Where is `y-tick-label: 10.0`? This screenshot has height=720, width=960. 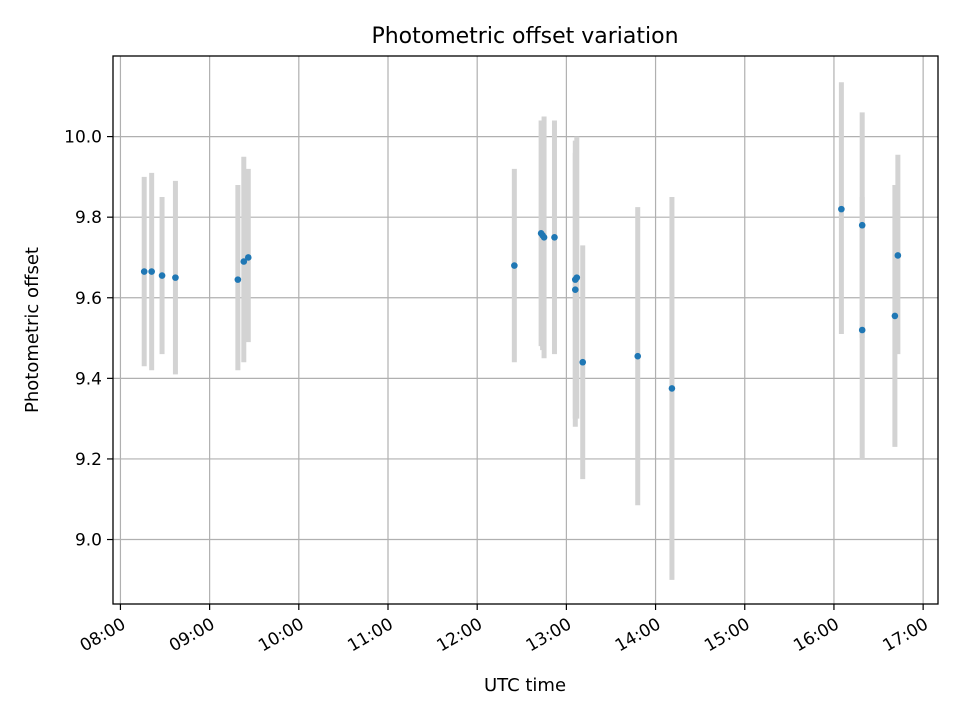
y-tick-label: 10.0 is located at coordinates (83, 138).